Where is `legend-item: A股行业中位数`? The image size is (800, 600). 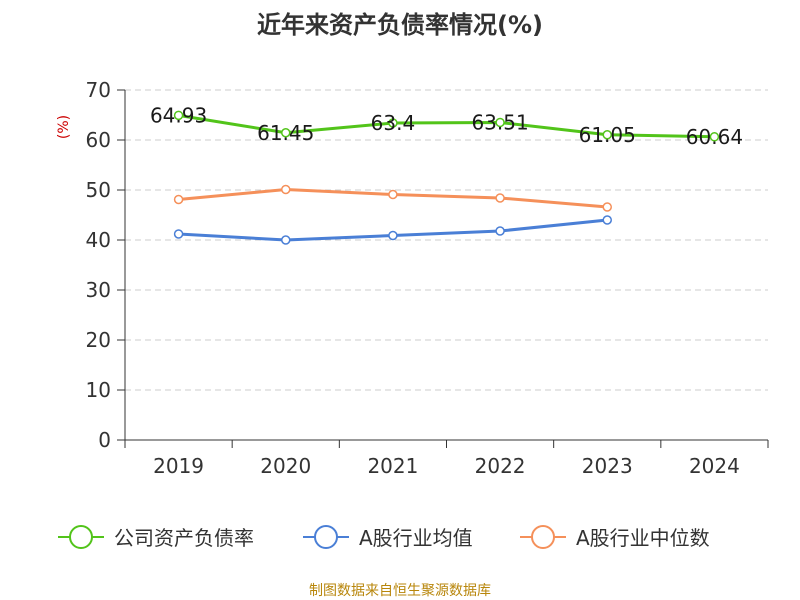 legend-item: A股行业中位数 is located at coordinates (615, 537).